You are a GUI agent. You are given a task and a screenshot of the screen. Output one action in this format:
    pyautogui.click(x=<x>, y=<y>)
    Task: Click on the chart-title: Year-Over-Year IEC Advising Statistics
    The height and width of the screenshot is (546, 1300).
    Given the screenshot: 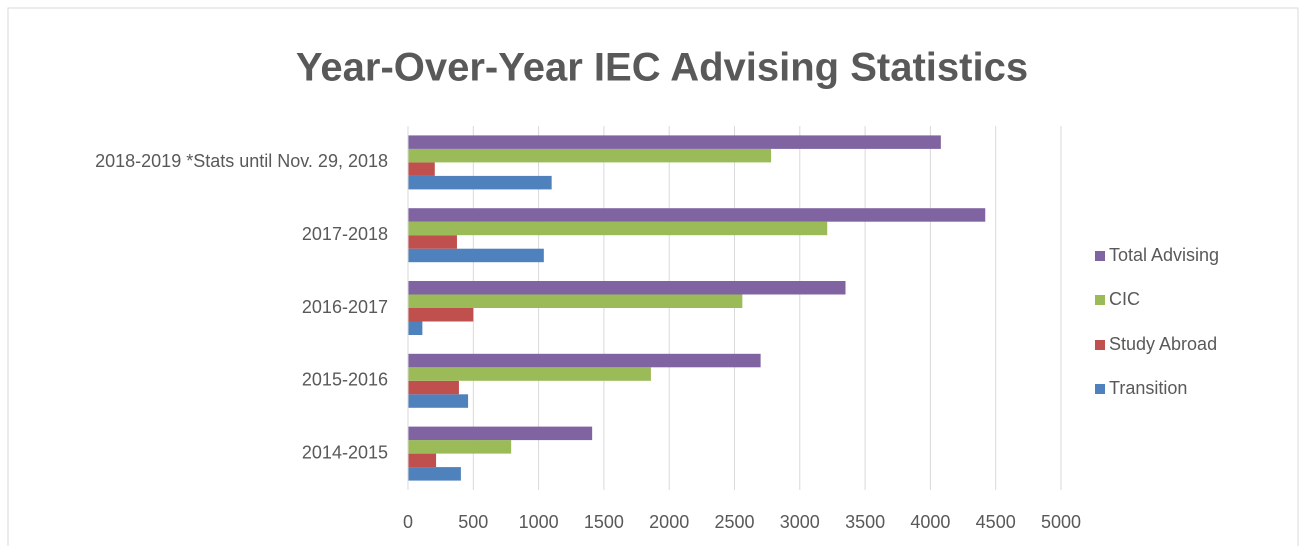 What is the action you would take?
    pyautogui.click(x=662, y=68)
    